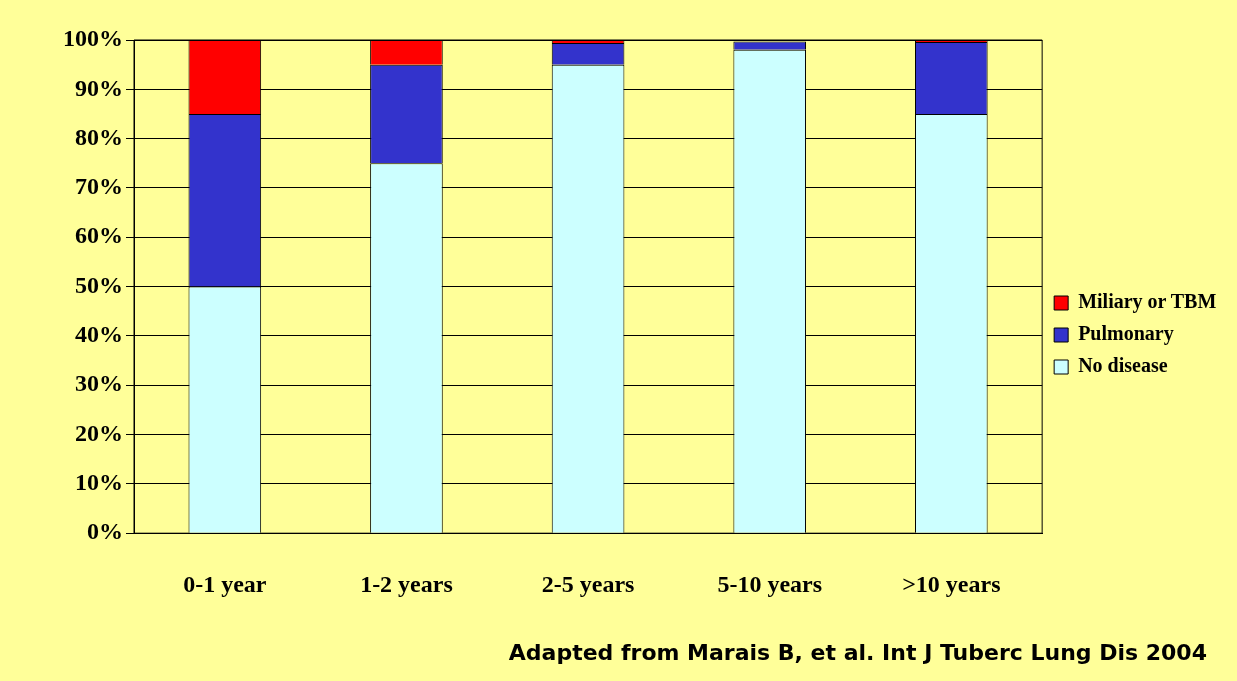 This screenshot has width=1237, height=681. What do you see at coordinates (99, 235) in the screenshot?
I see `y-tick-label: 60%` at bounding box center [99, 235].